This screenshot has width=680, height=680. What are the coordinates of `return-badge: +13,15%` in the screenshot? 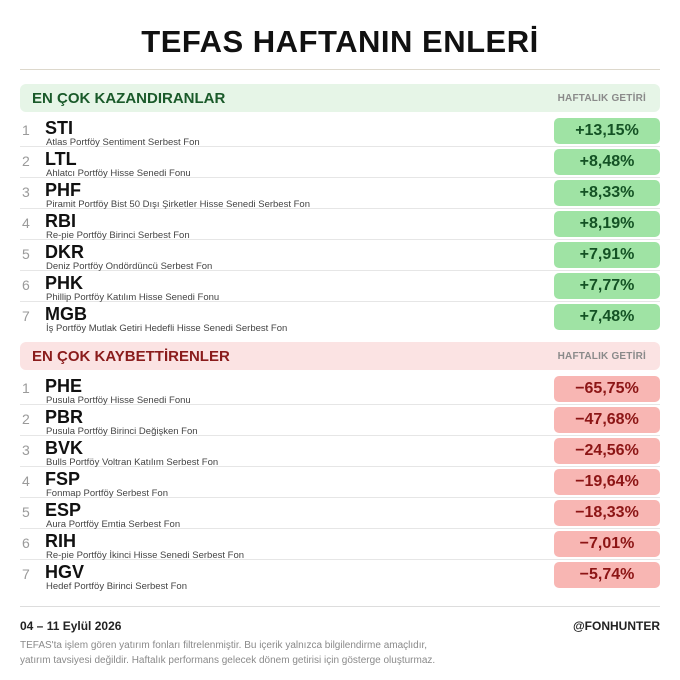 It's located at (607, 131).